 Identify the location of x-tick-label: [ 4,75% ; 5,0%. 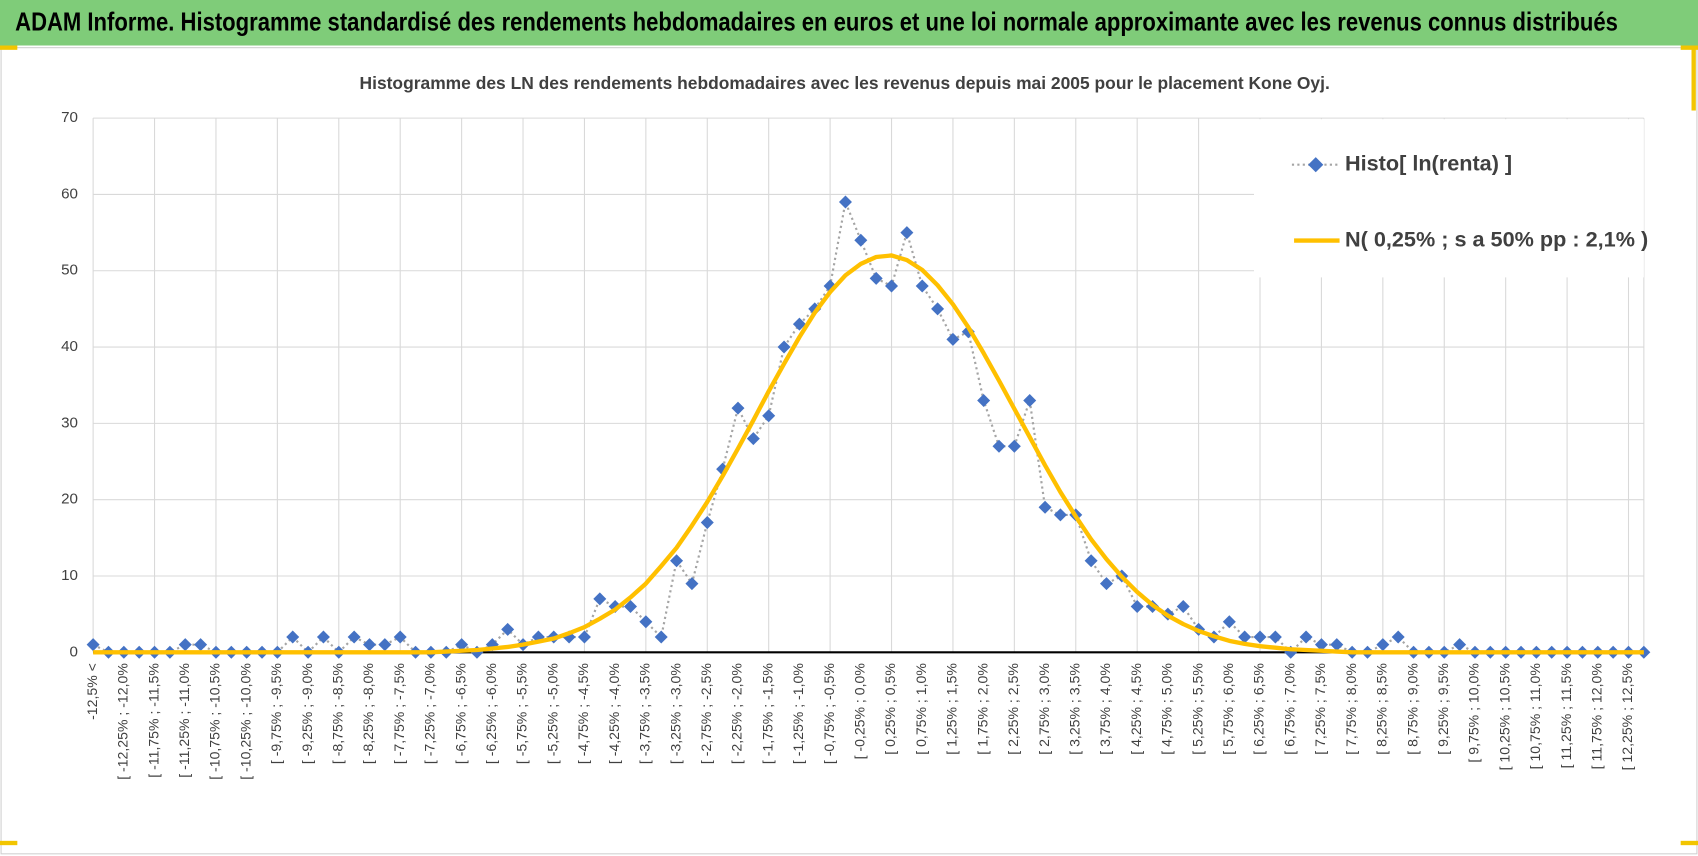
(1167, 709).